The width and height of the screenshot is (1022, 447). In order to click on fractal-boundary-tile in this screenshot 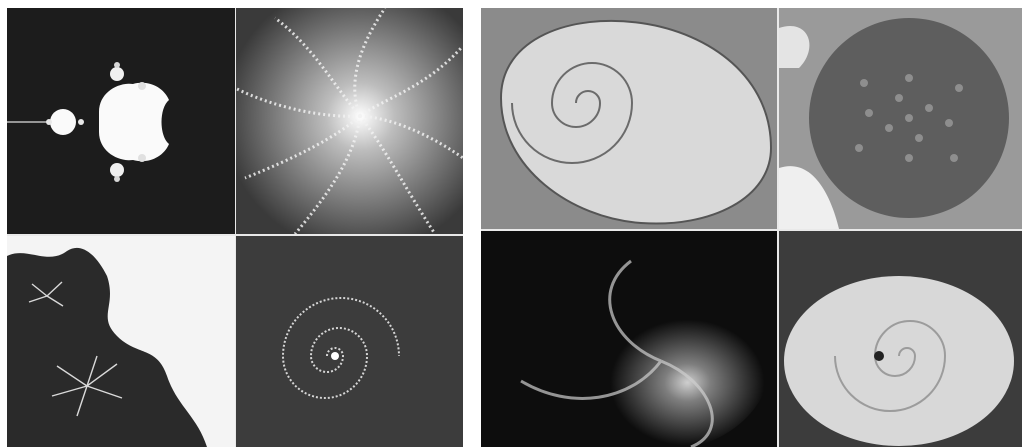, I will do `click(121, 341)`.